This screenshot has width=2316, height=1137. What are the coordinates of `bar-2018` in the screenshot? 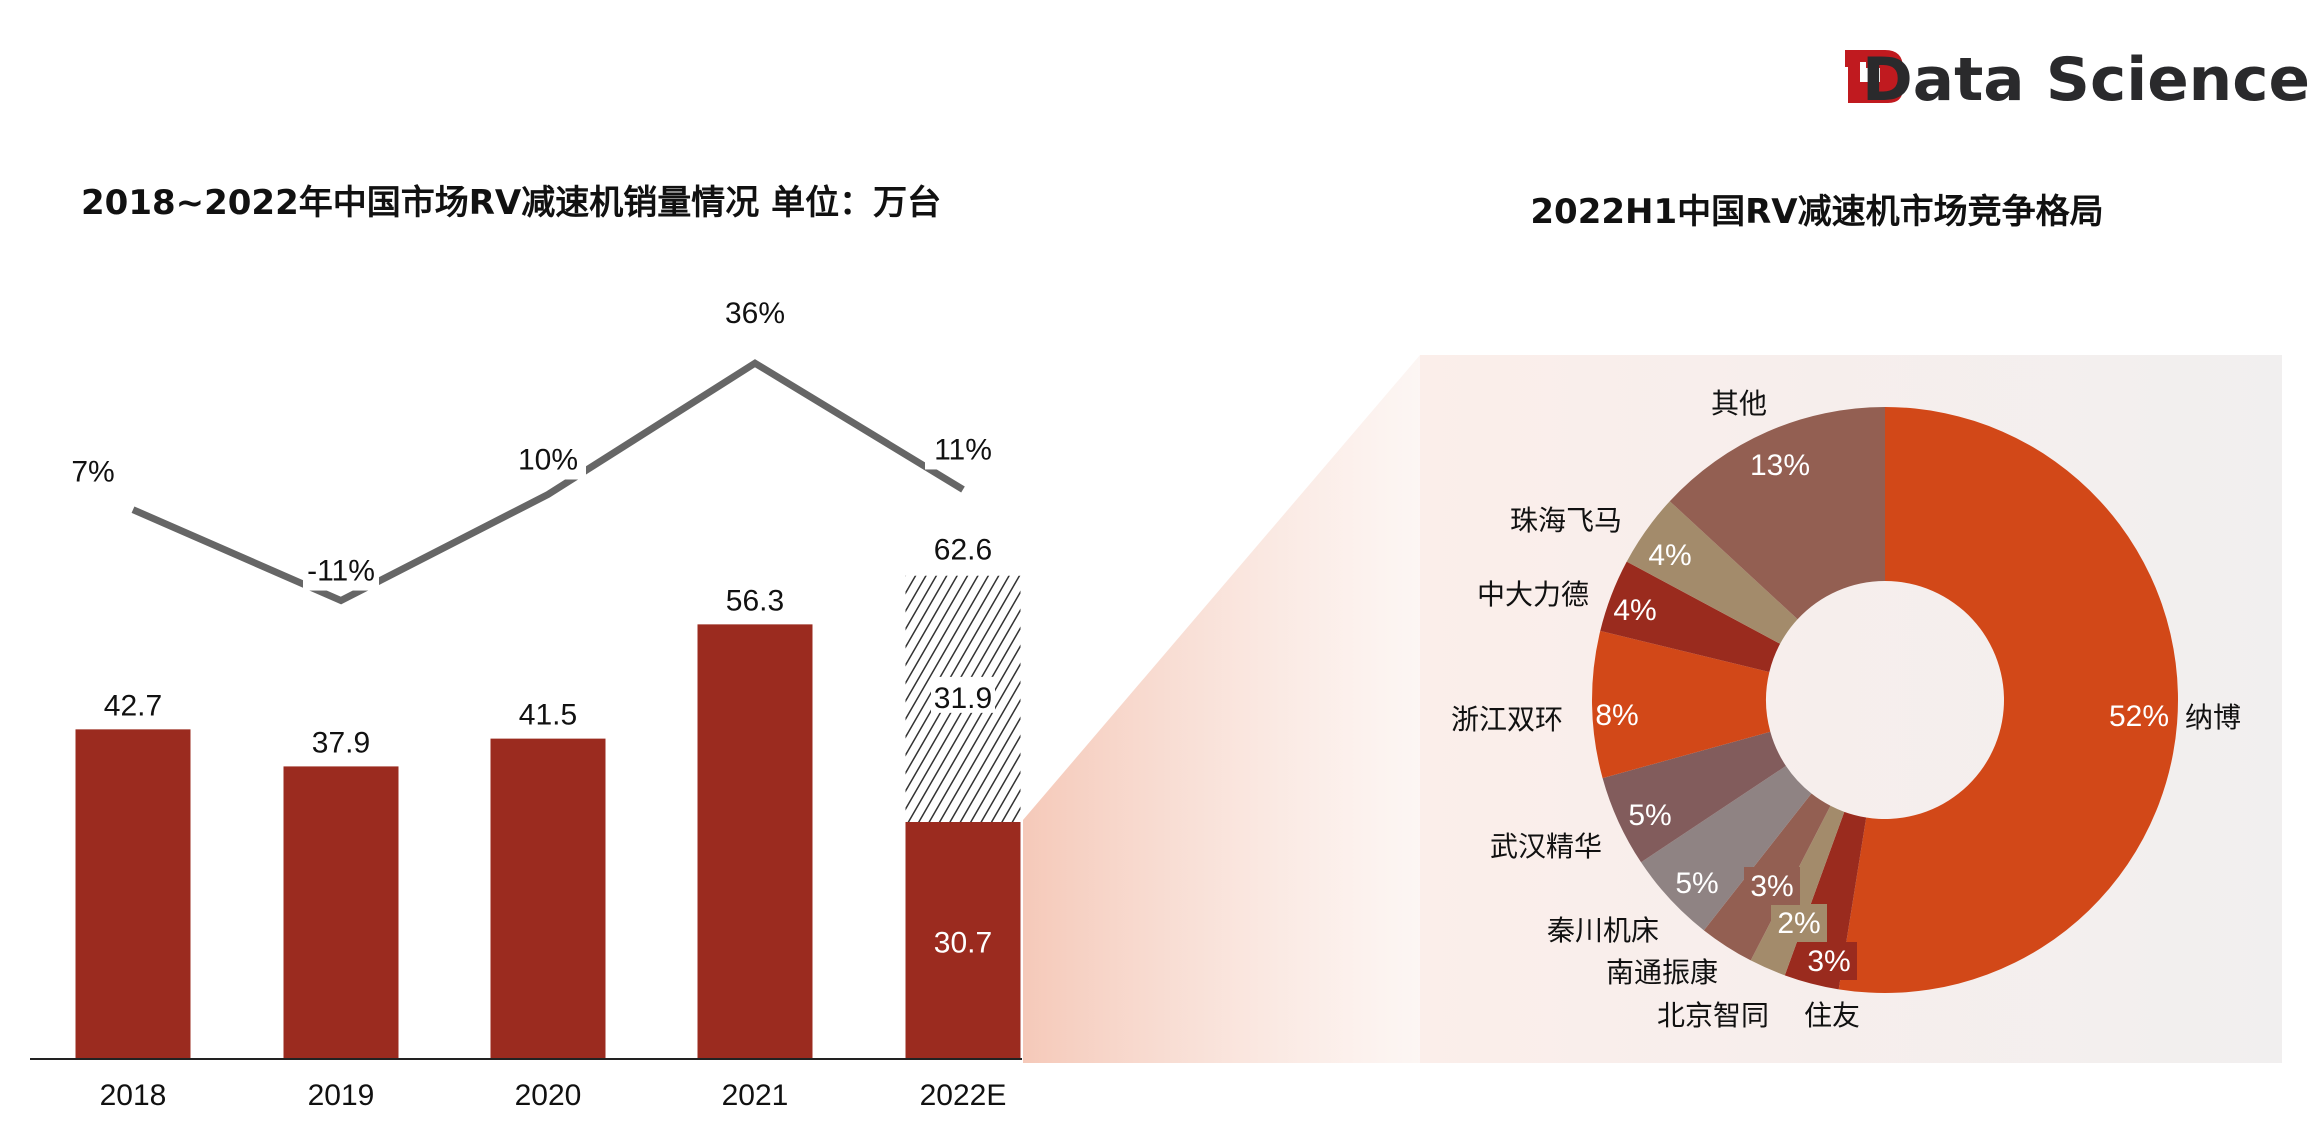 It's located at (133, 894).